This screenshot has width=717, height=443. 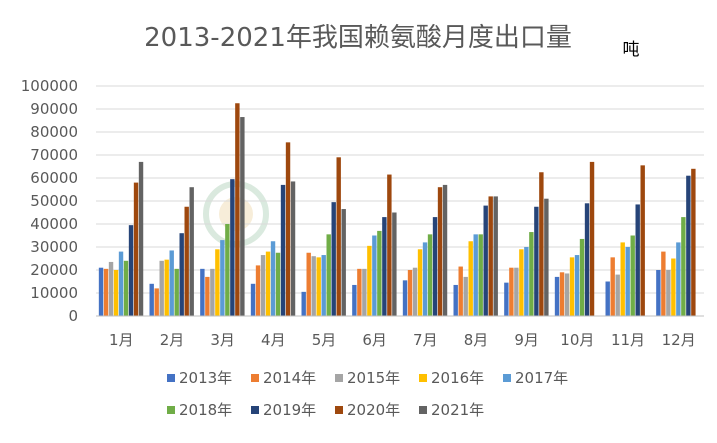 What do you see at coordinates (54, 270) in the screenshot?
I see `y-tick-label: 20000` at bounding box center [54, 270].